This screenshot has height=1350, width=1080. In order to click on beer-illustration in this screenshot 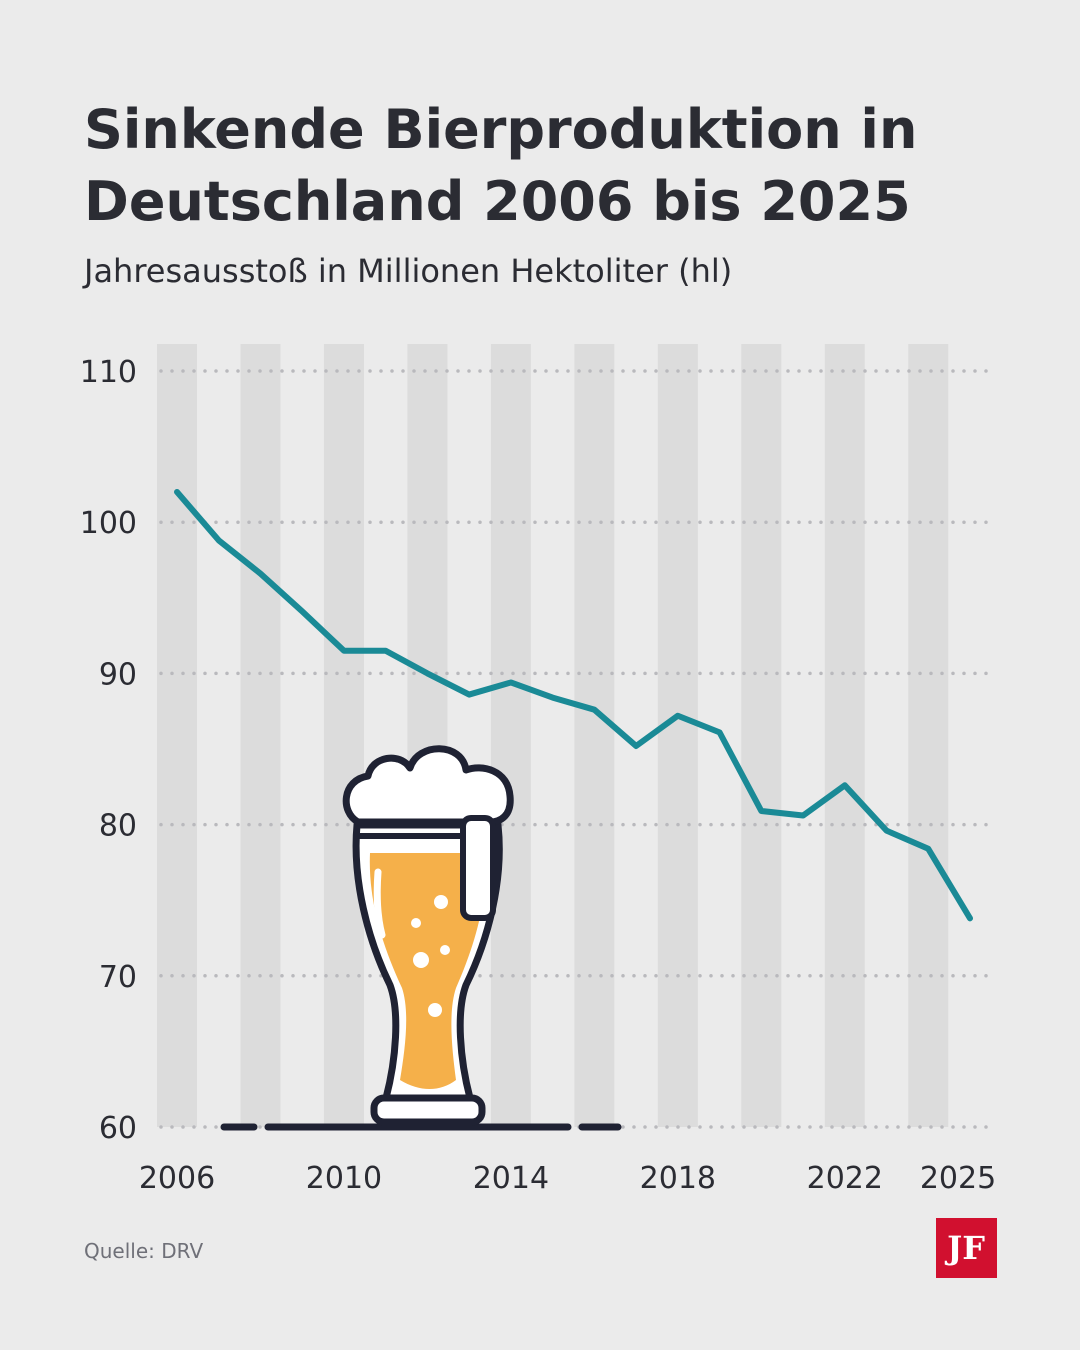, I will do `click(423, 938)`.